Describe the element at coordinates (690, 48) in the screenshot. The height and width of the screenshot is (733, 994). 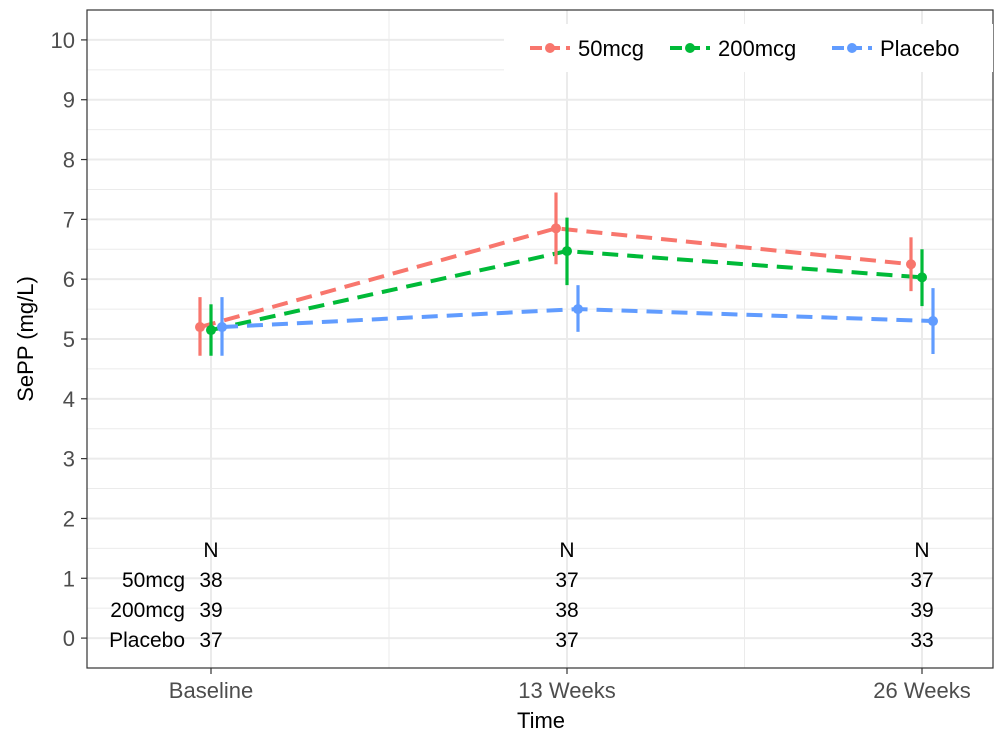
I see `legend-marker-200mcg` at that location.